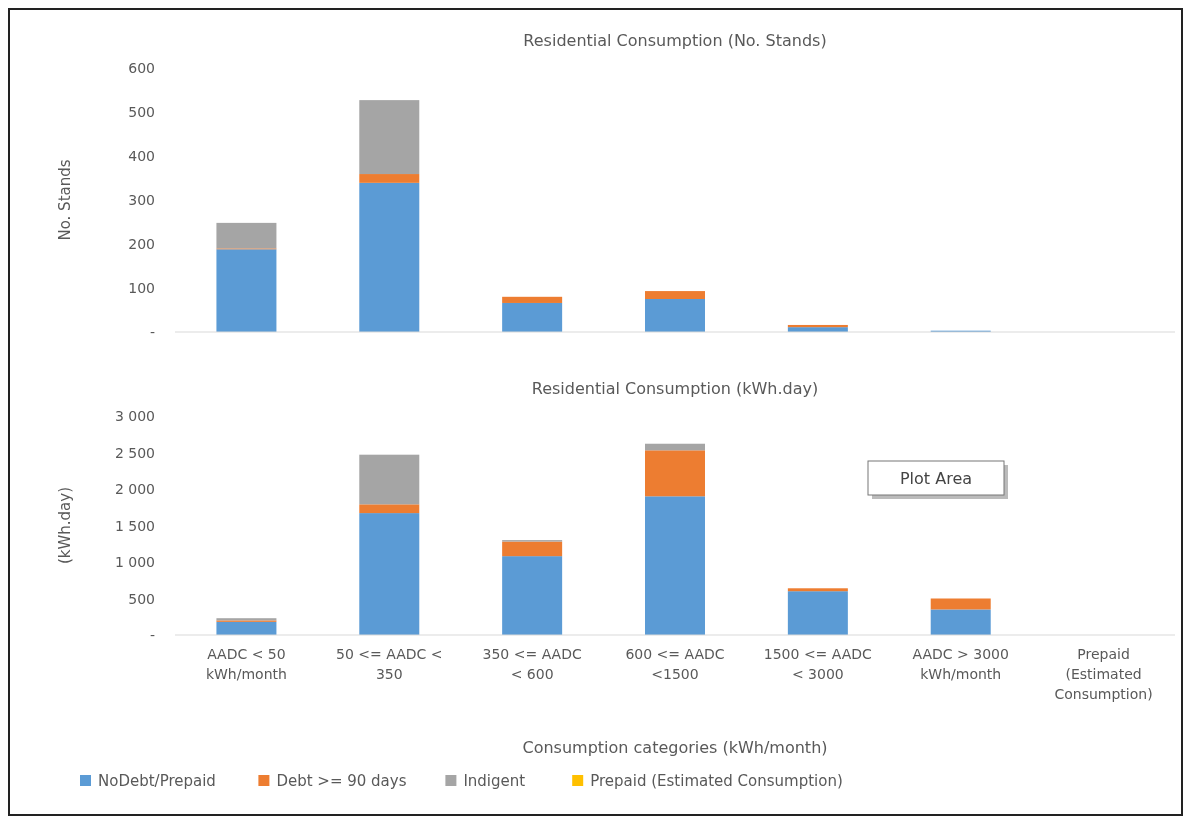 This screenshot has width=1191, height=824. I want to click on legend-label: Debt >= 90 days, so click(341, 781).